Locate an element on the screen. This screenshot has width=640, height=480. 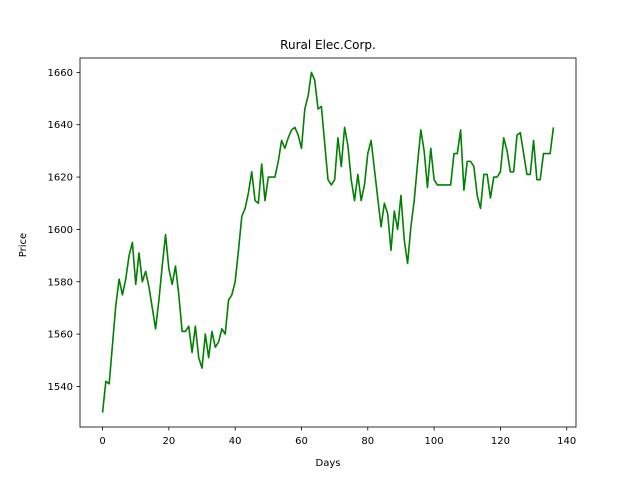
y-tick-label: 1640 is located at coordinates (60, 125).